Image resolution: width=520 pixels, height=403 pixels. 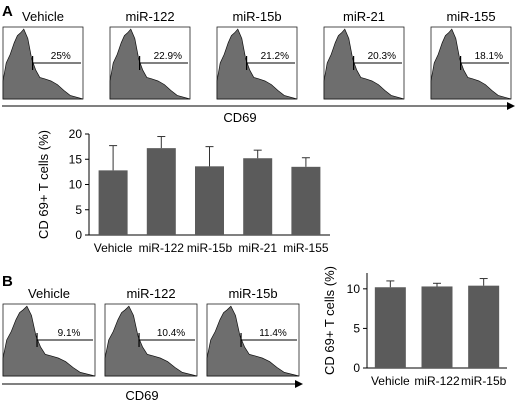 What do you see at coordinates (275, 56) in the screenshot?
I see `panel-a-gate-percent: 21.2%` at bounding box center [275, 56].